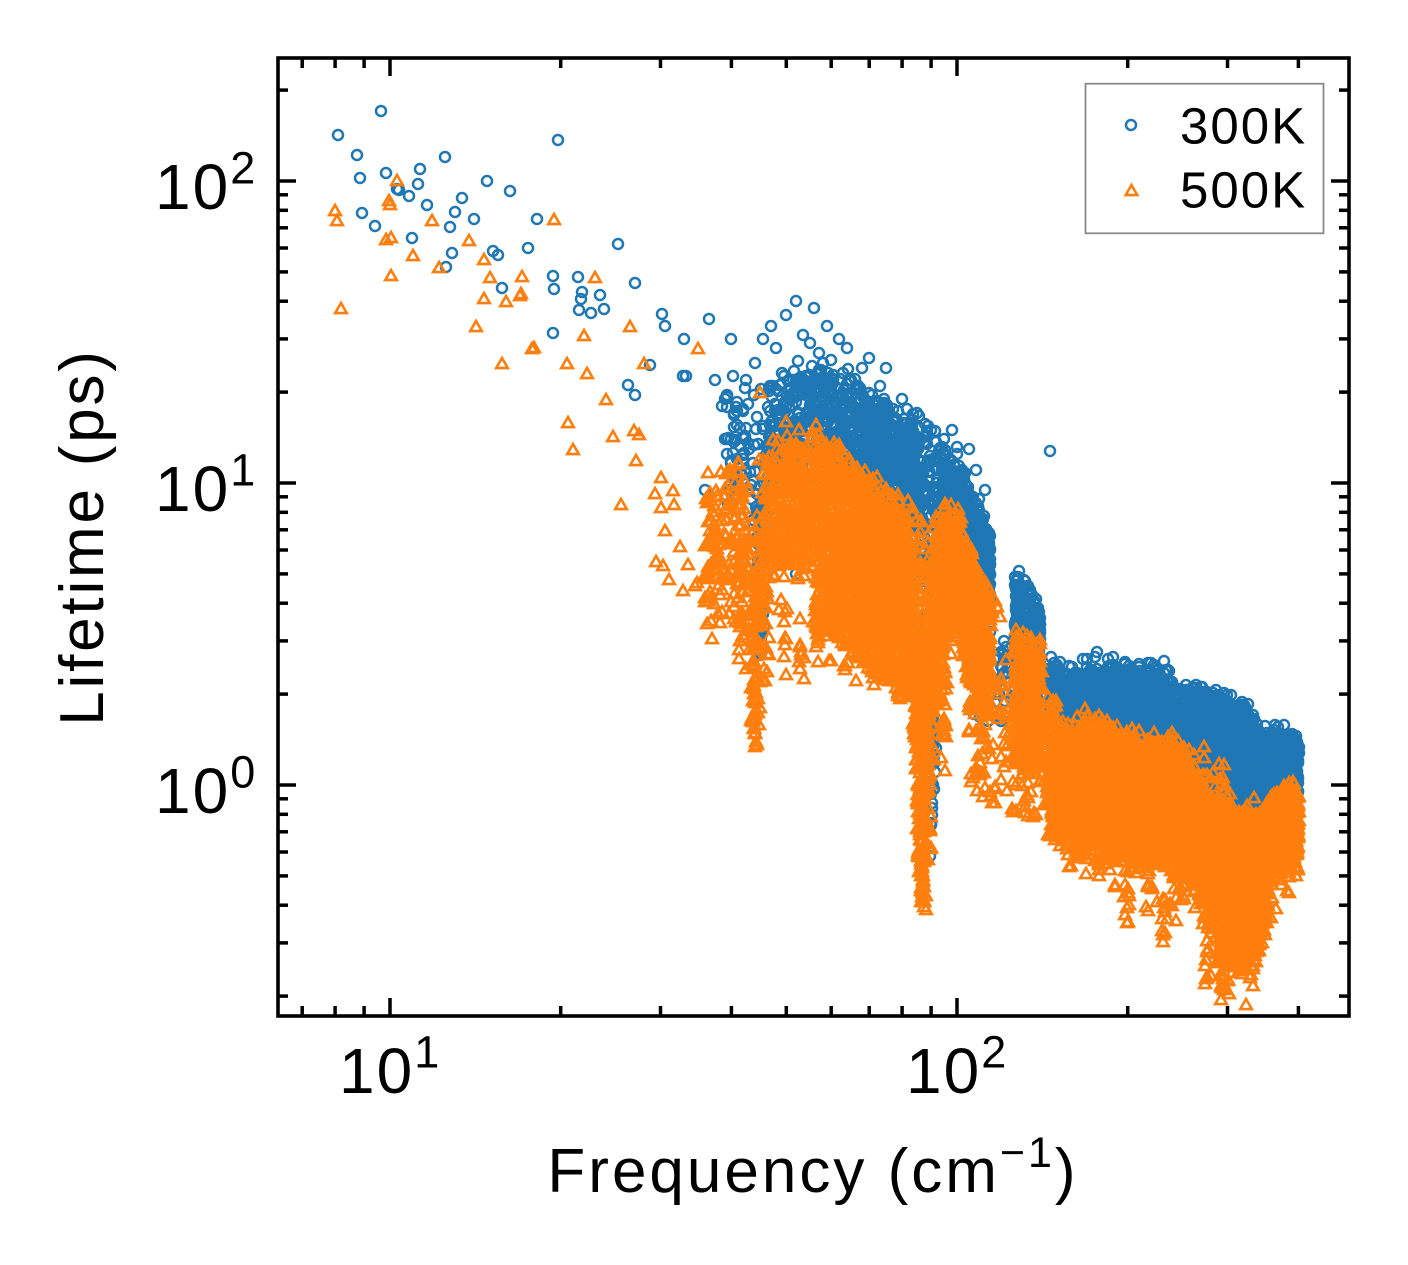 This screenshot has height=1265, width=1408. I want to click on svg-text: 500K, so click(1243, 189).